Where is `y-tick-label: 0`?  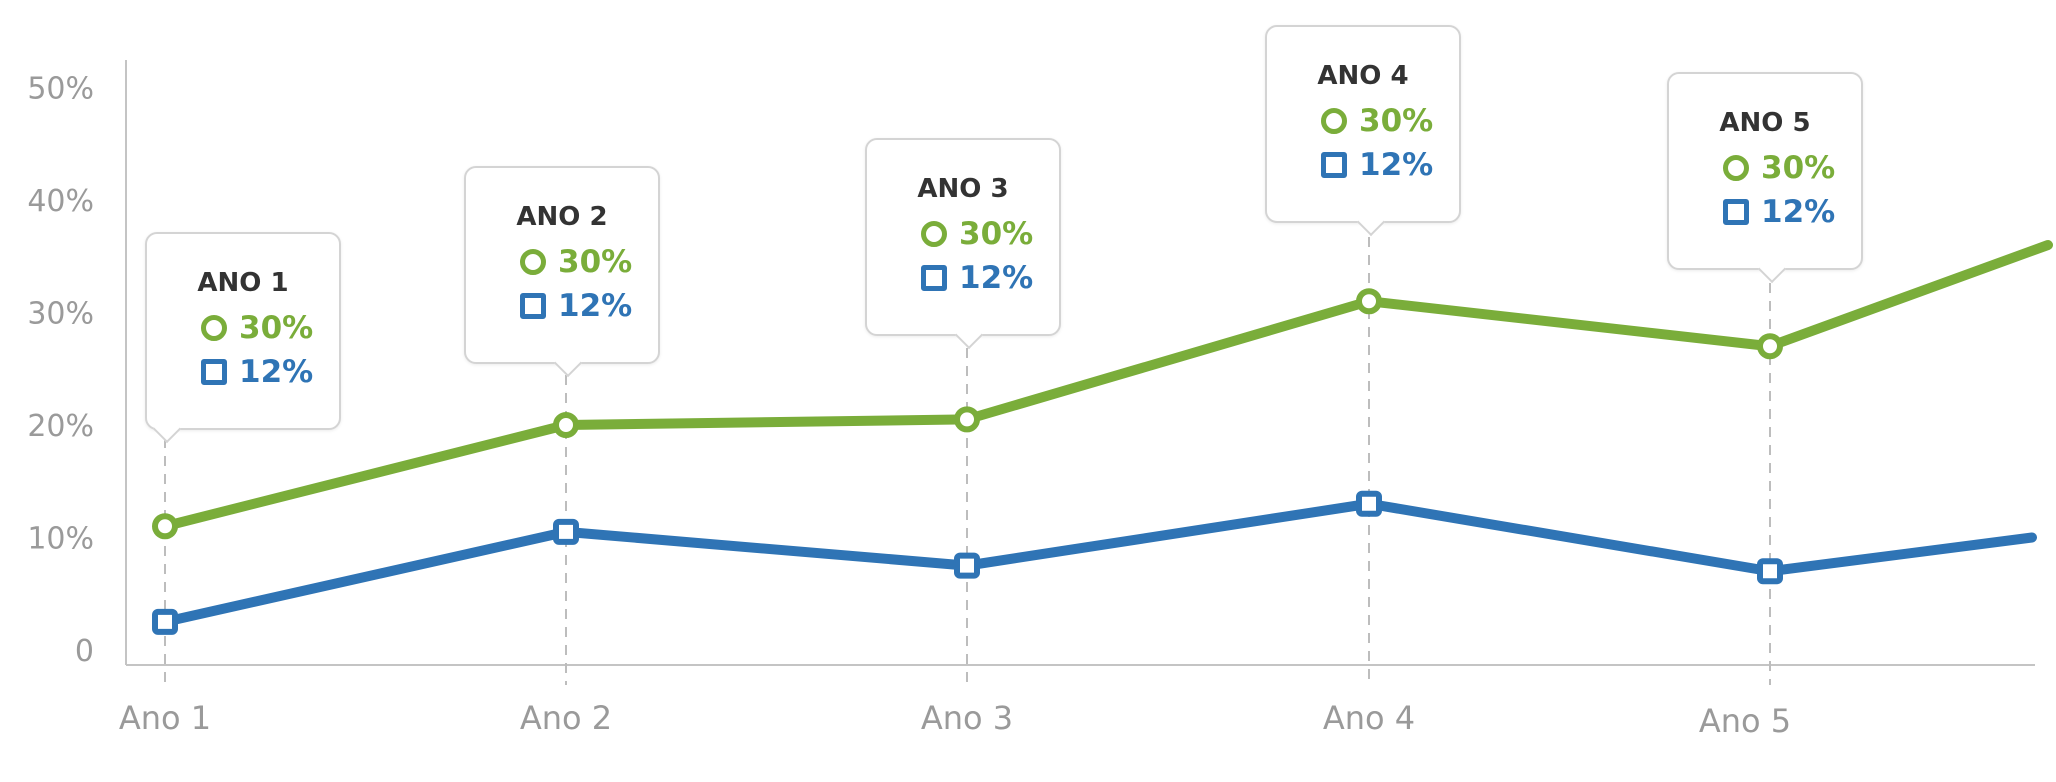
y-tick-label: 0 is located at coordinates (84, 651).